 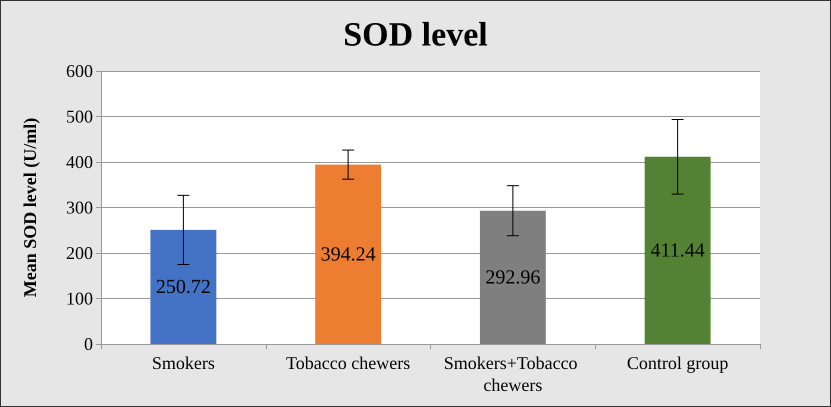 What do you see at coordinates (79, 116) in the screenshot?
I see `y-tick-label: 500` at bounding box center [79, 116].